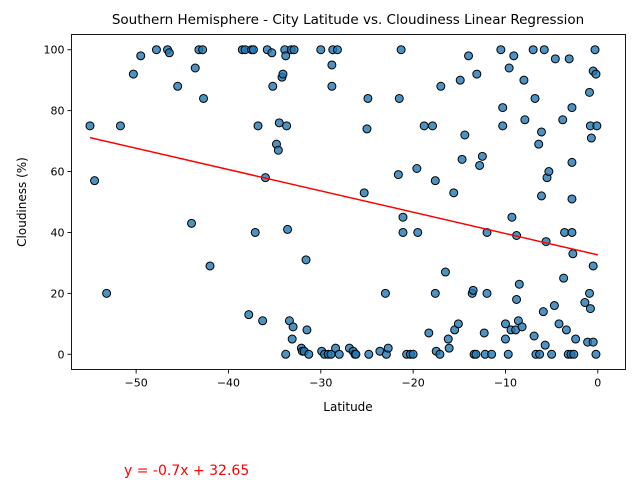 This screenshot has height=480, width=640. Describe the element at coordinates (22, 202) in the screenshot. I see `y-axis-label: Cloudiness (%)` at that location.